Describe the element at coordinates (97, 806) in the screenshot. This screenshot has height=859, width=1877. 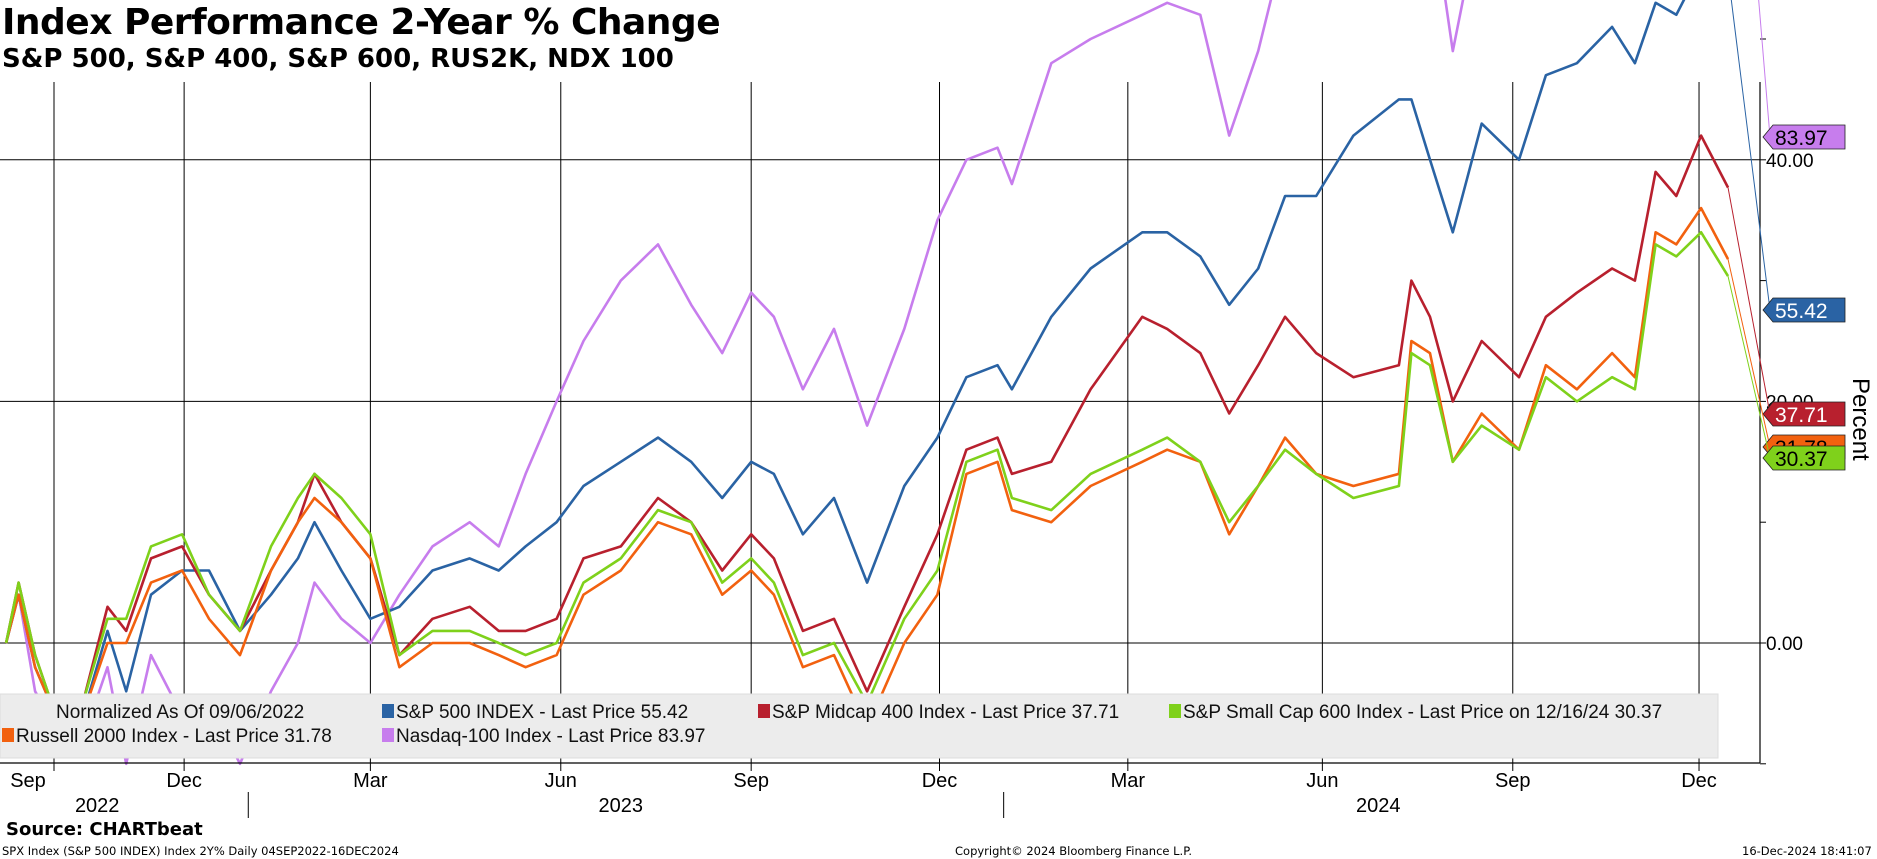
I see `year-label: 2022` at that location.